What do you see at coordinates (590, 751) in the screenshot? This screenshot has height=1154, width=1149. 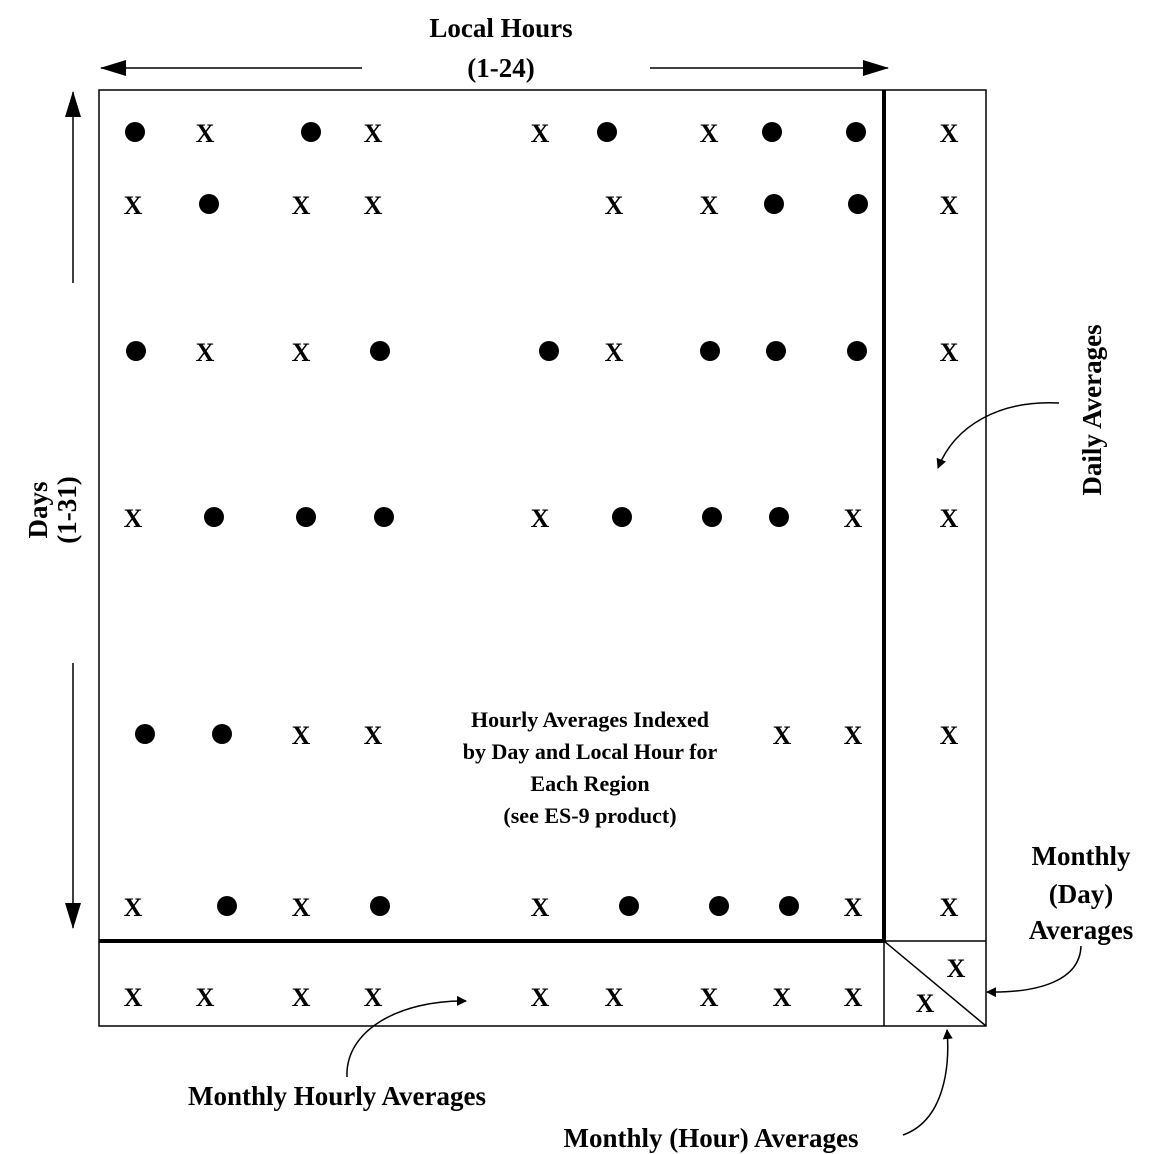 I see `center-note-line2: by Day and Local Hour for` at bounding box center [590, 751].